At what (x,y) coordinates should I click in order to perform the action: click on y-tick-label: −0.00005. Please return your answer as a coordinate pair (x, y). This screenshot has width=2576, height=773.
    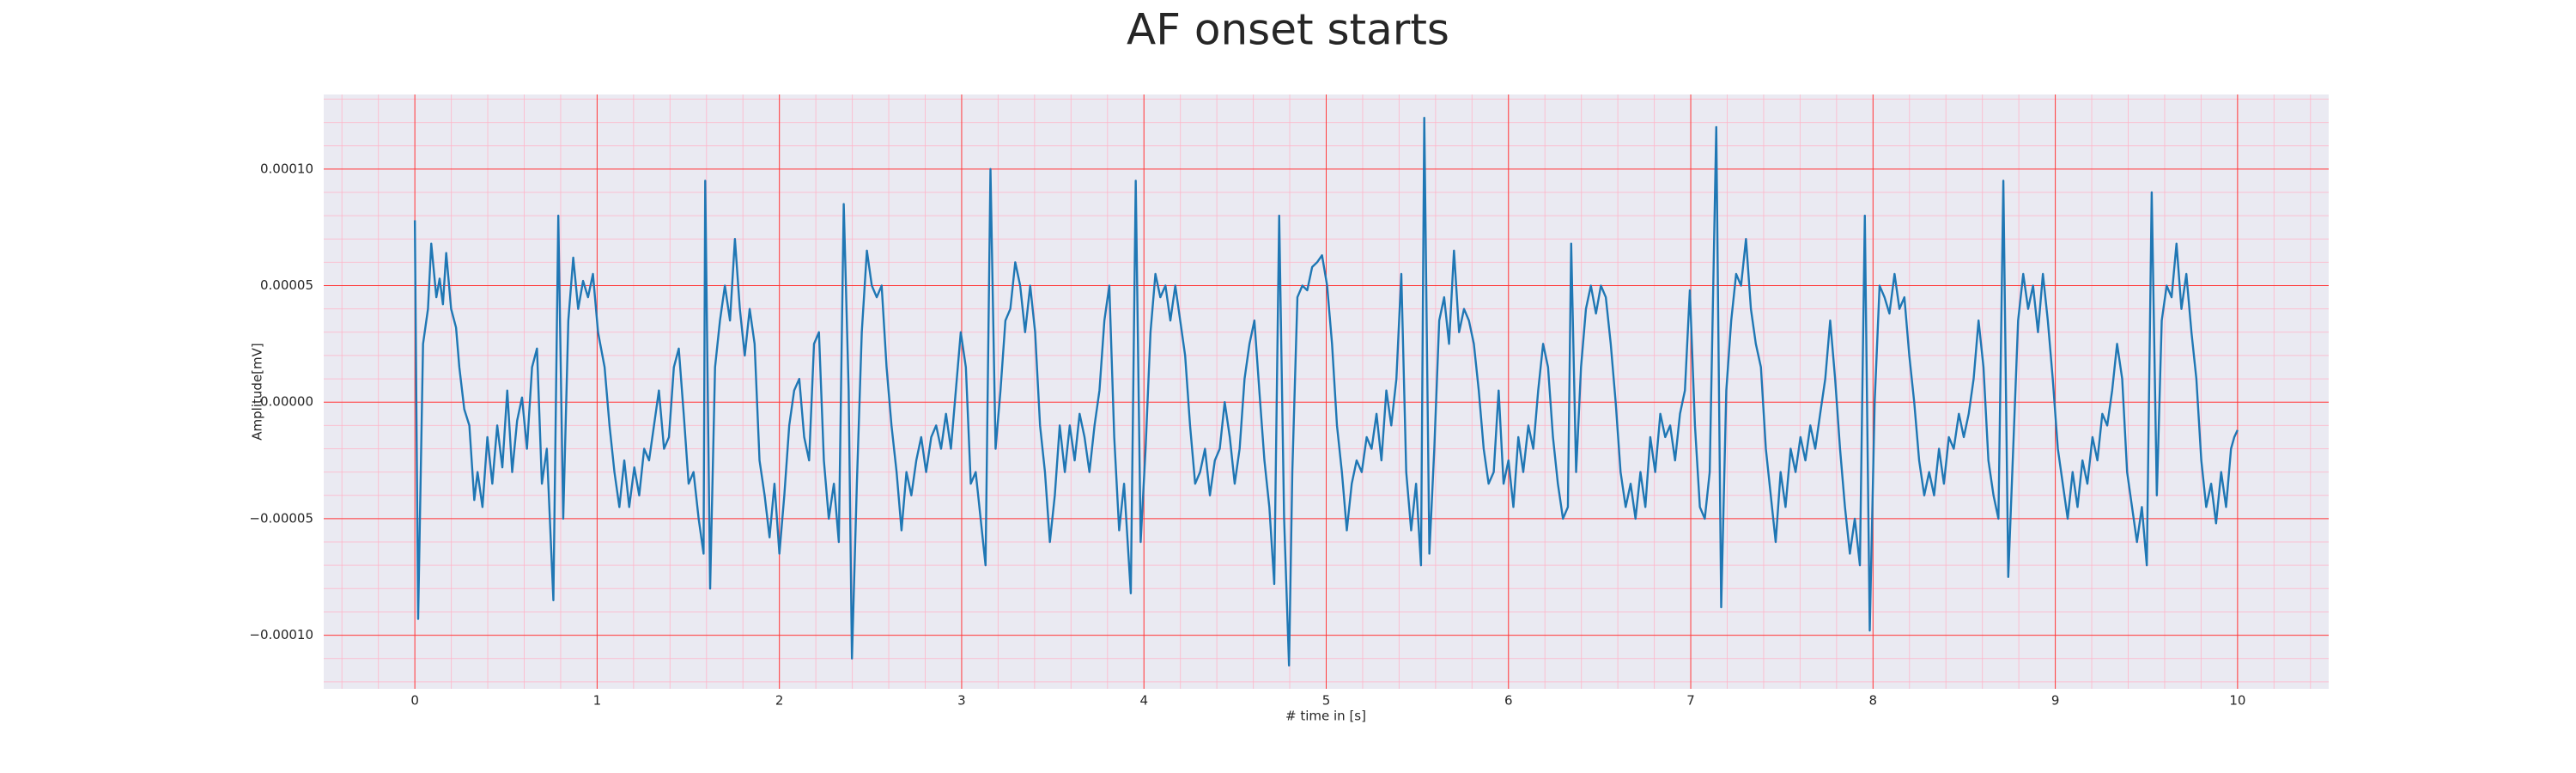
    Looking at the image, I should click on (281, 518).